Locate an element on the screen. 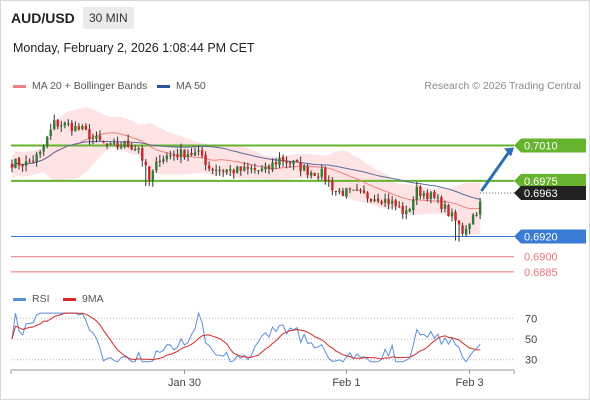 This screenshot has height=400, width=590. legend-label-rsi: RSI is located at coordinates (41, 299).